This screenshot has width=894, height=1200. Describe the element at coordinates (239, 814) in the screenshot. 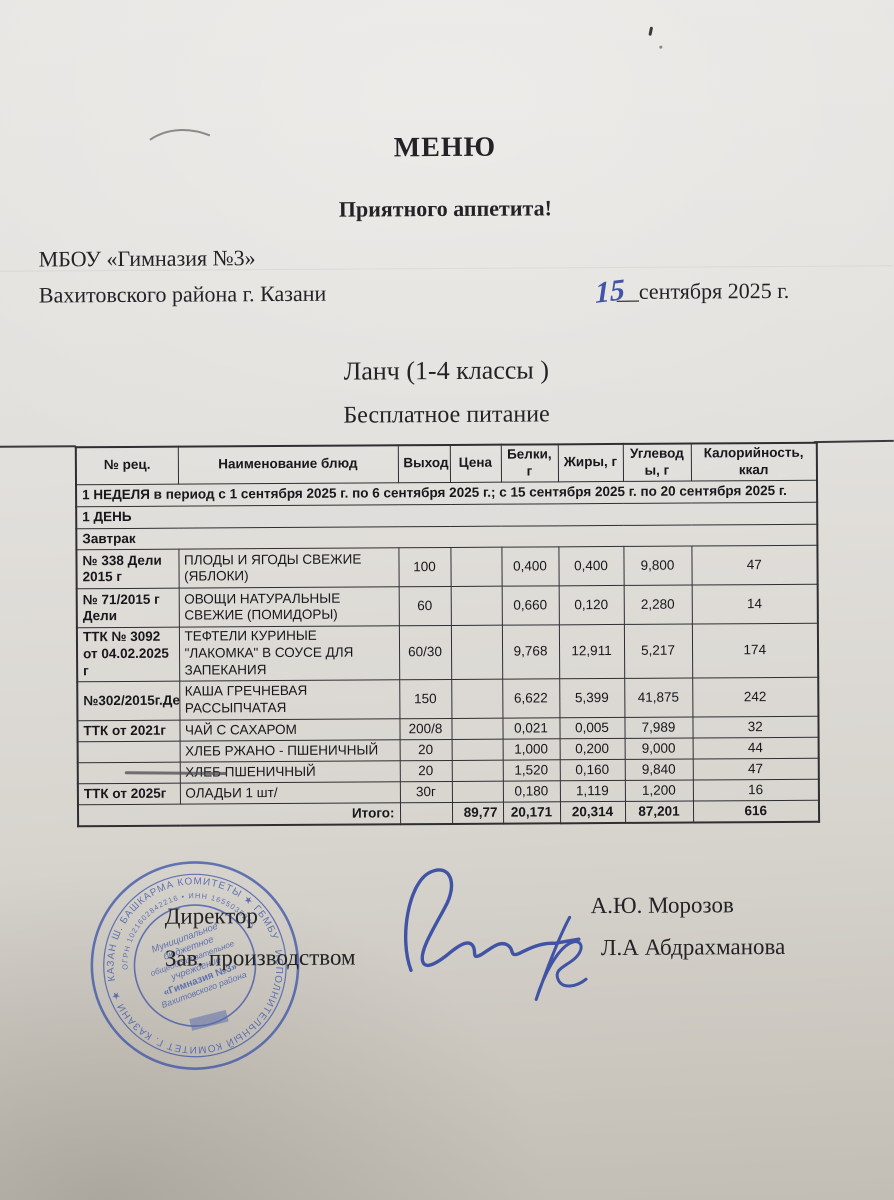

I see `totals-label: Итого:` at that location.